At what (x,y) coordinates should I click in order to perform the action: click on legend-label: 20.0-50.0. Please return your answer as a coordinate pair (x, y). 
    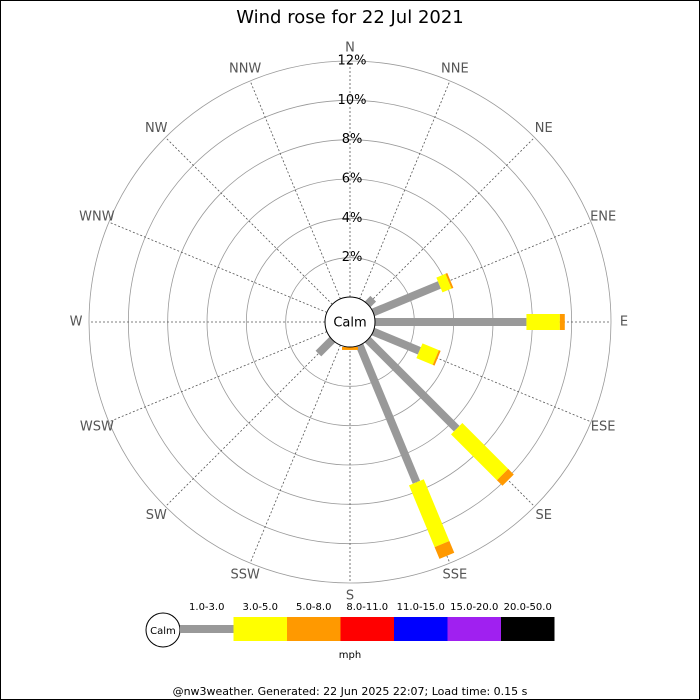
    Looking at the image, I should click on (528, 607).